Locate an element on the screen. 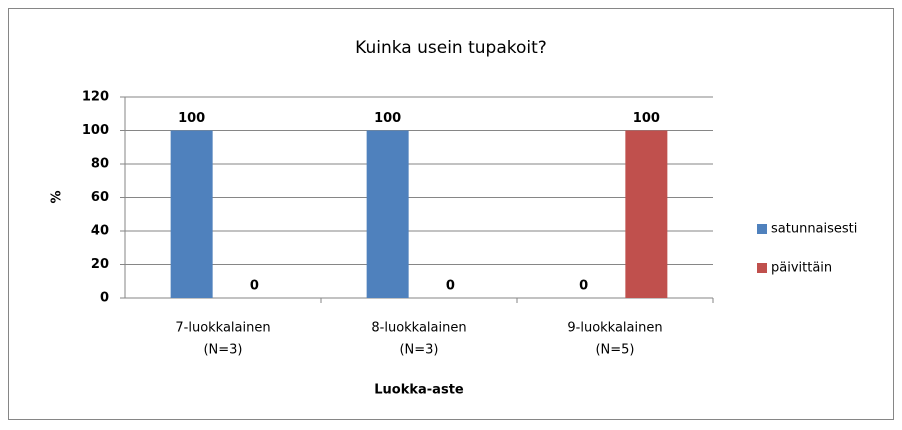 The height and width of the screenshot is (430, 902). y-tick-label: 80 is located at coordinates (100, 164).